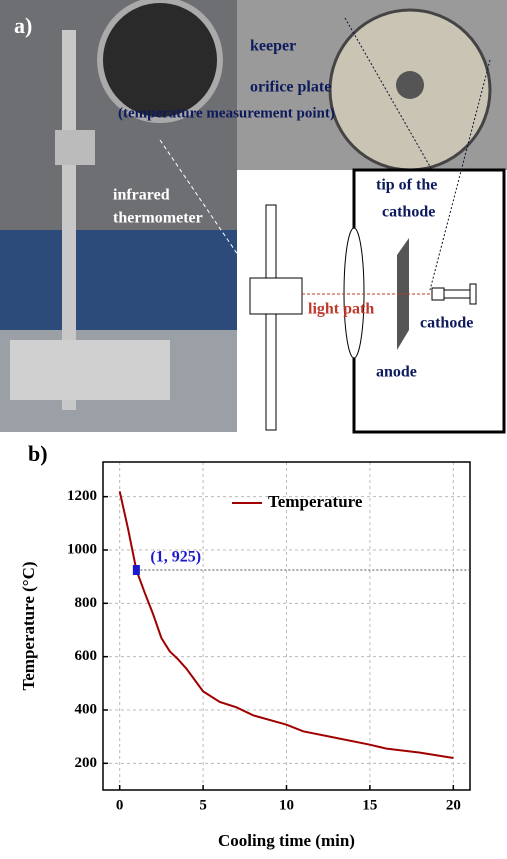 Image resolution: width=507 pixels, height=859 pixels. What do you see at coordinates (136, 570) in the screenshot?
I see `annotation-marker` at bounding box center [136, 570].